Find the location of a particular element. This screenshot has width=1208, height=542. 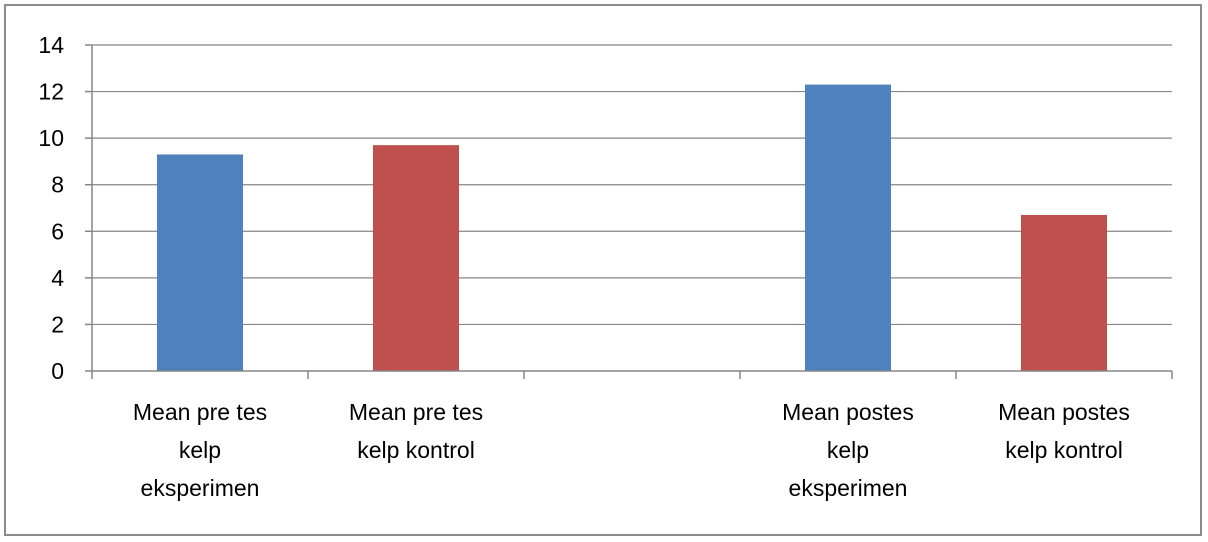

y-tick-label: 6 is located at coordinates (57, 231).